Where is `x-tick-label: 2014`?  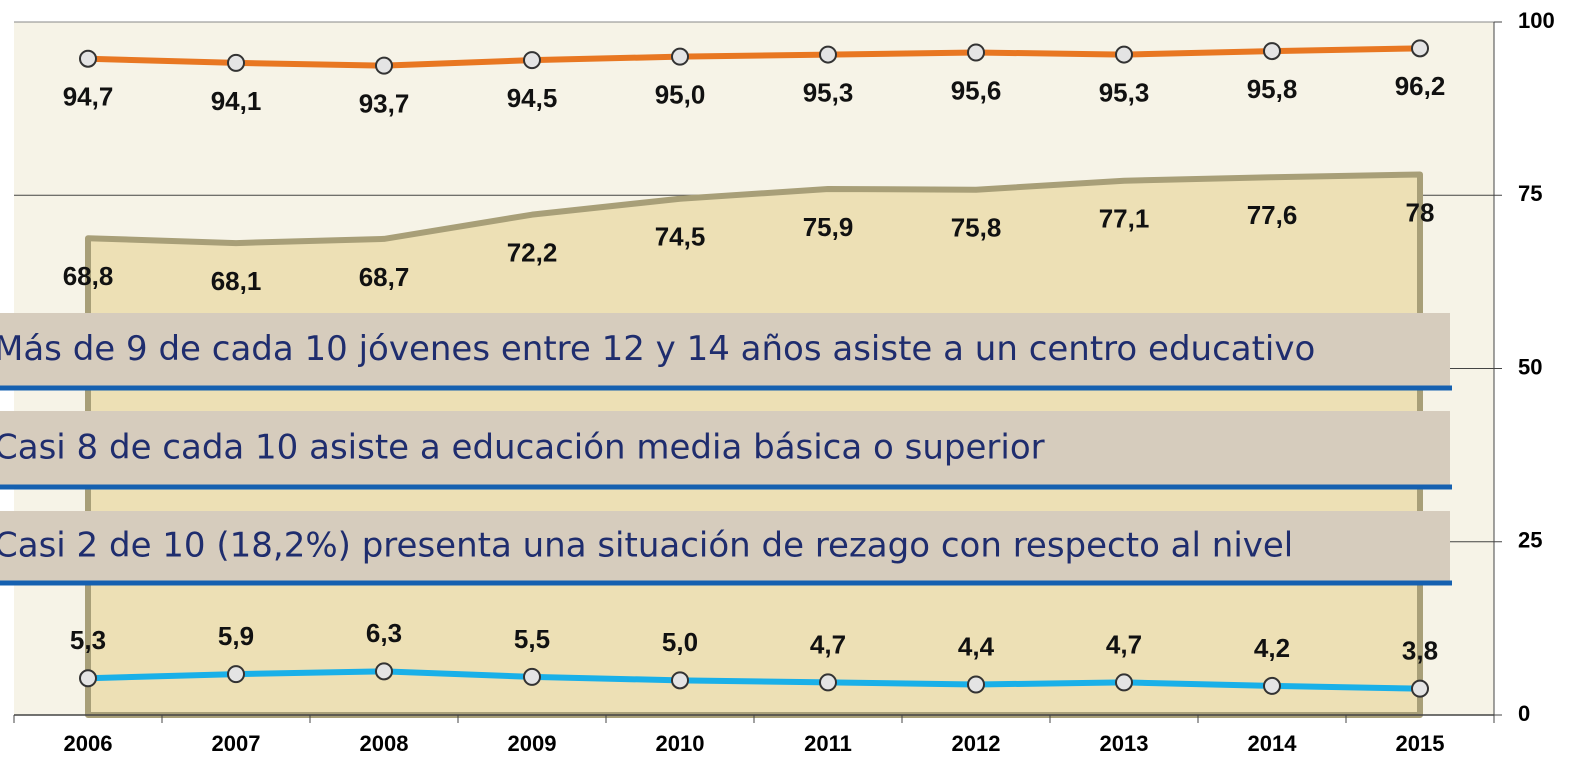
x-tick-label: 2014 is located at coordinates (1273, 743).